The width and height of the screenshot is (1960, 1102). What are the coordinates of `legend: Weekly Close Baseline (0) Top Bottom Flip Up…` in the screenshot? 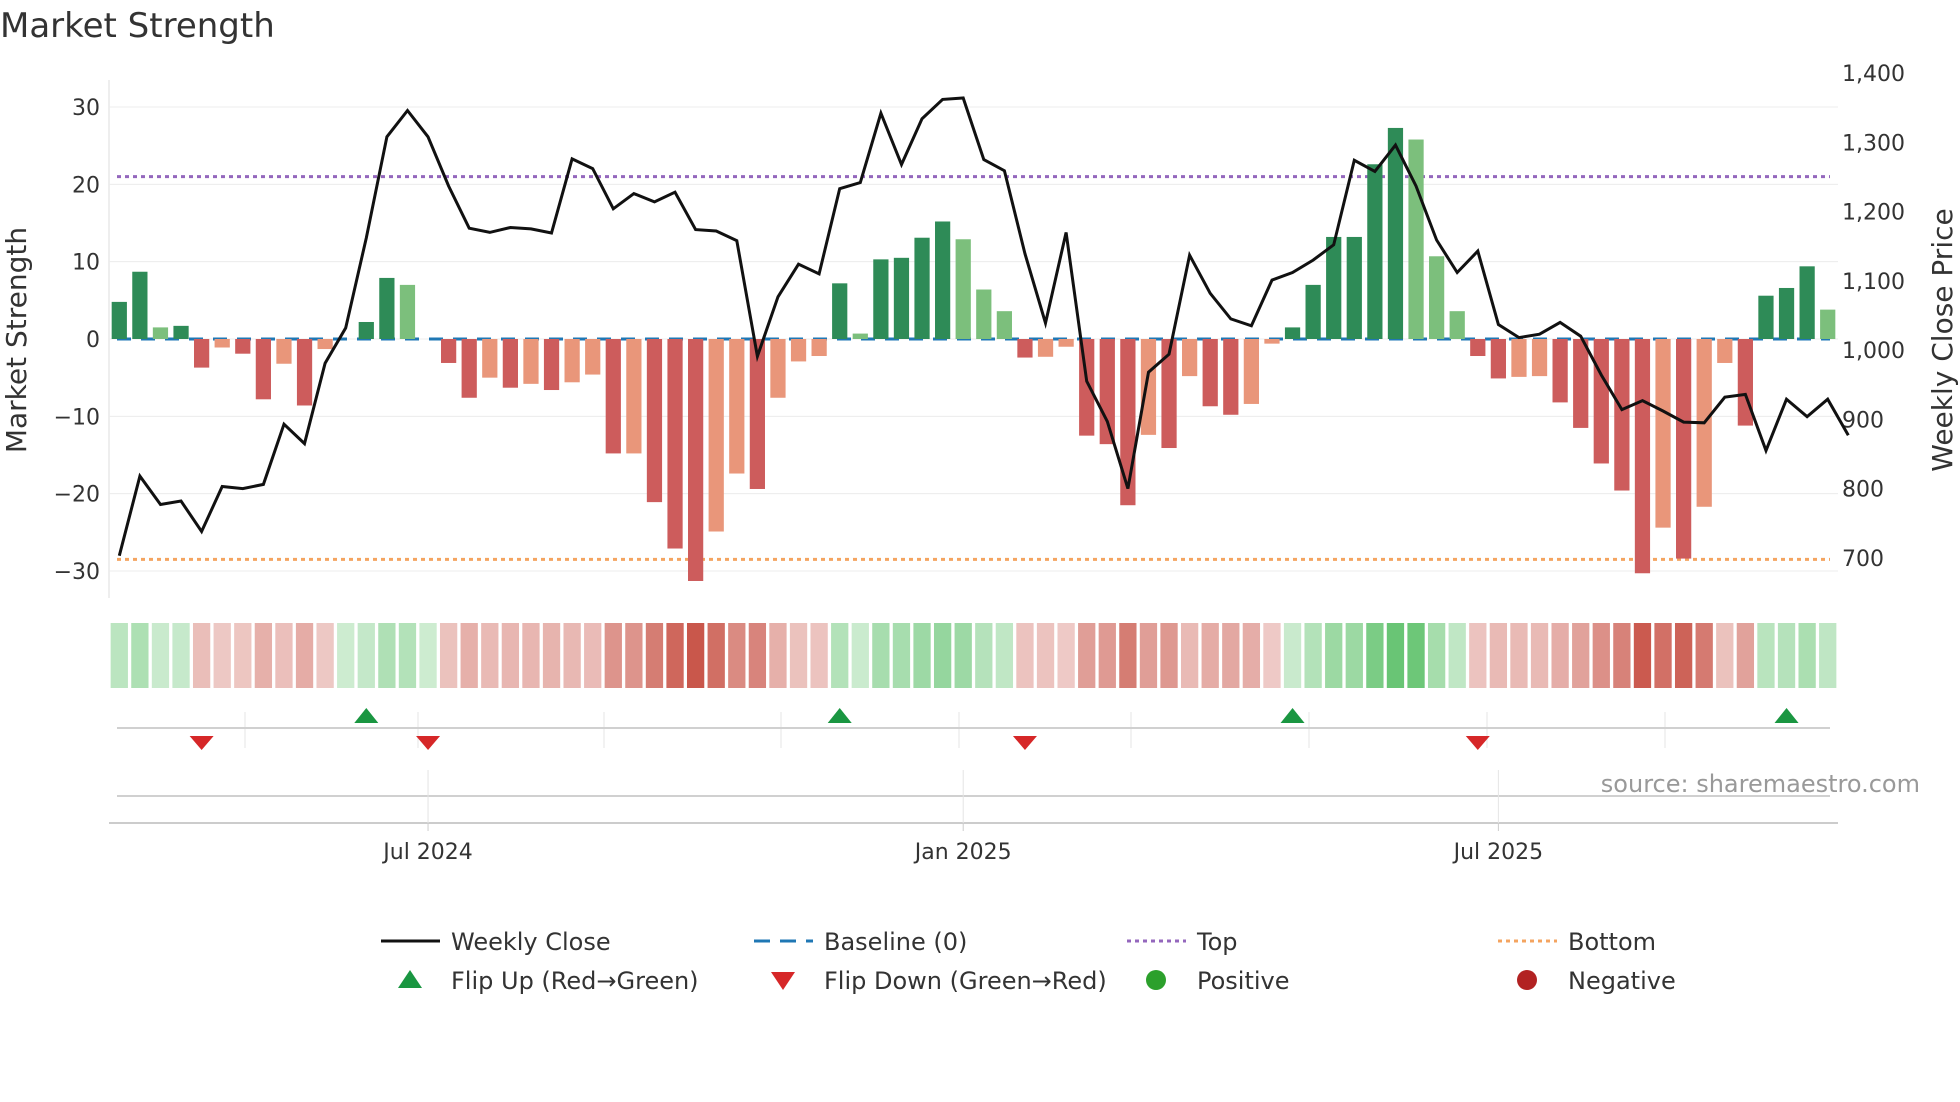 It's located at (1028, 961).